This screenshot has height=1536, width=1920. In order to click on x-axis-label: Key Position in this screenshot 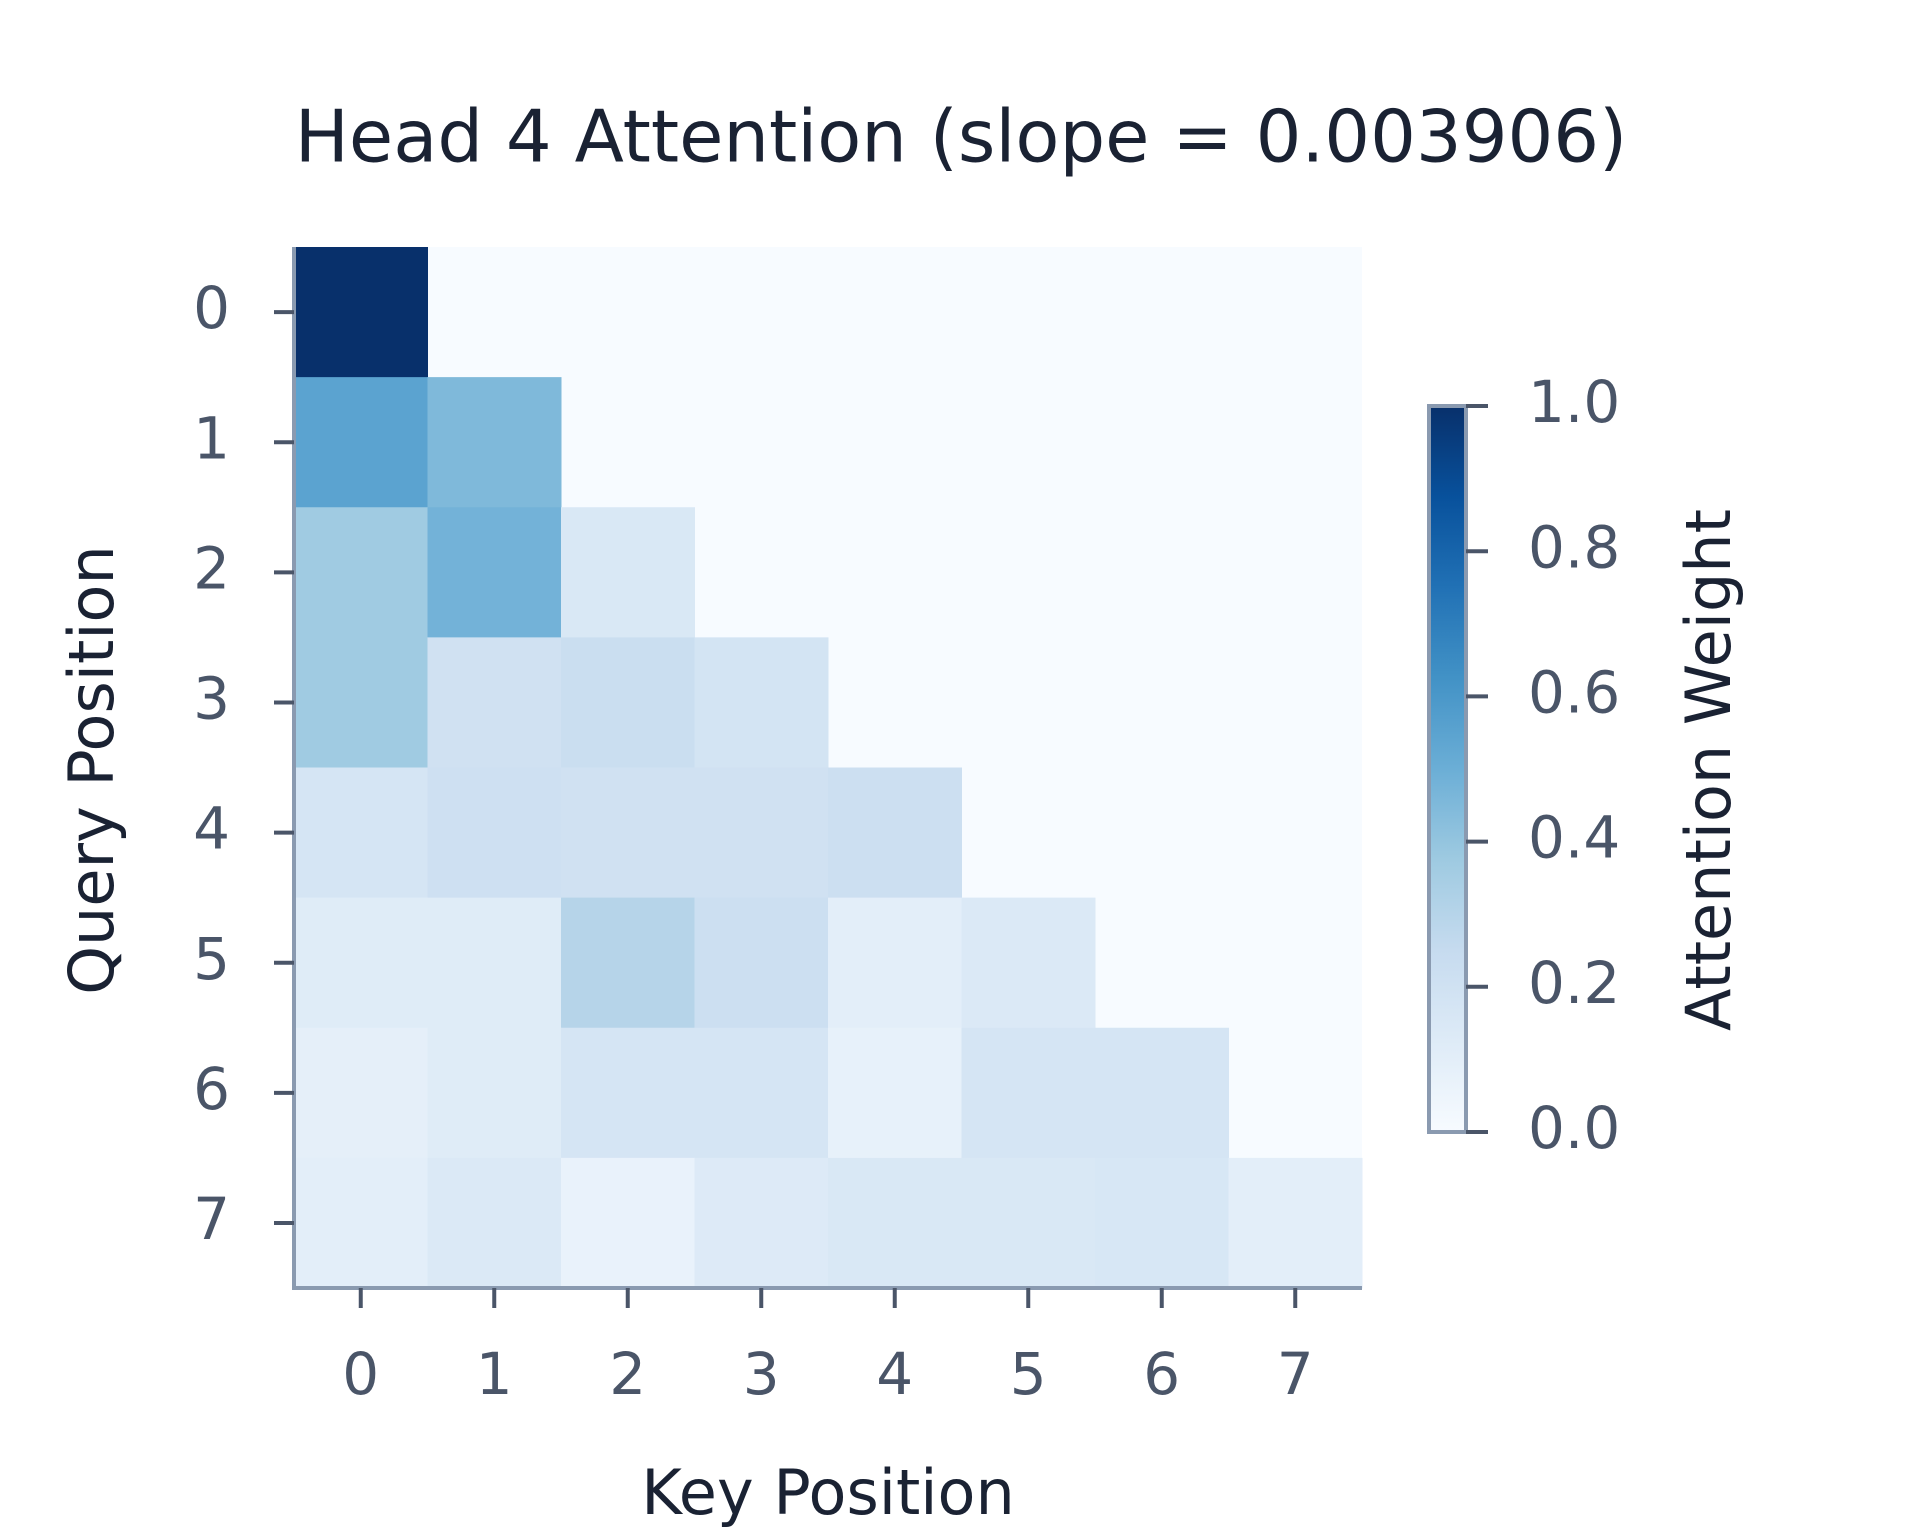, I will do `click(828, 1492)`.